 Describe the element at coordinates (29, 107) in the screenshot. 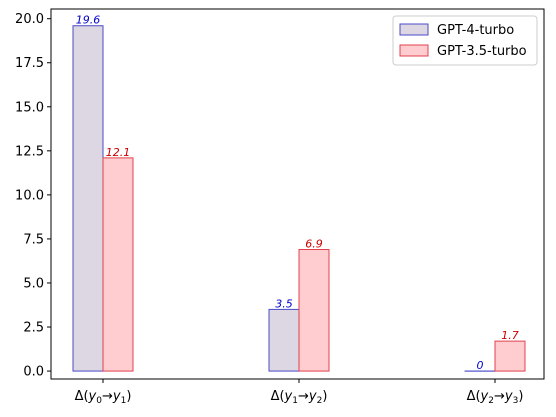

I see `y-tick-label: 15.0` at that location.